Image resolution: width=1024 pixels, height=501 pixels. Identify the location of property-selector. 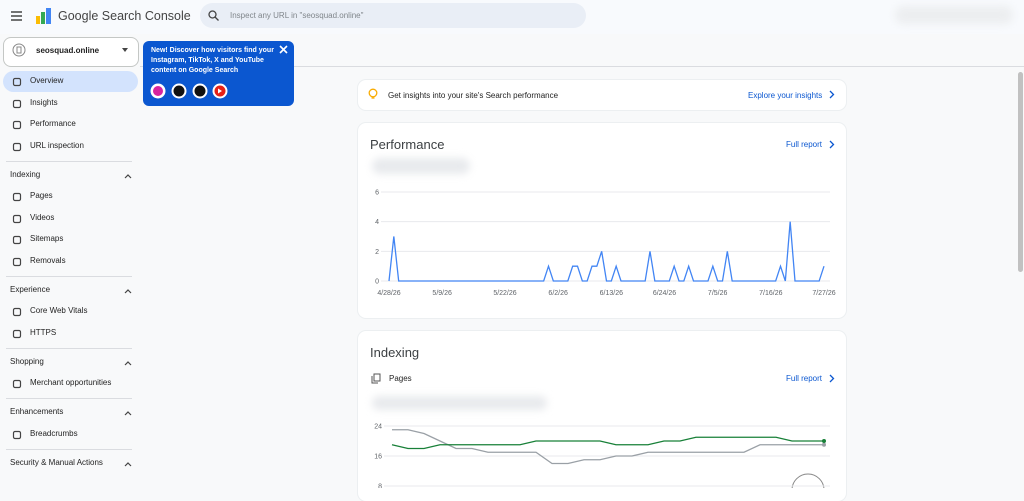
(71, 52).